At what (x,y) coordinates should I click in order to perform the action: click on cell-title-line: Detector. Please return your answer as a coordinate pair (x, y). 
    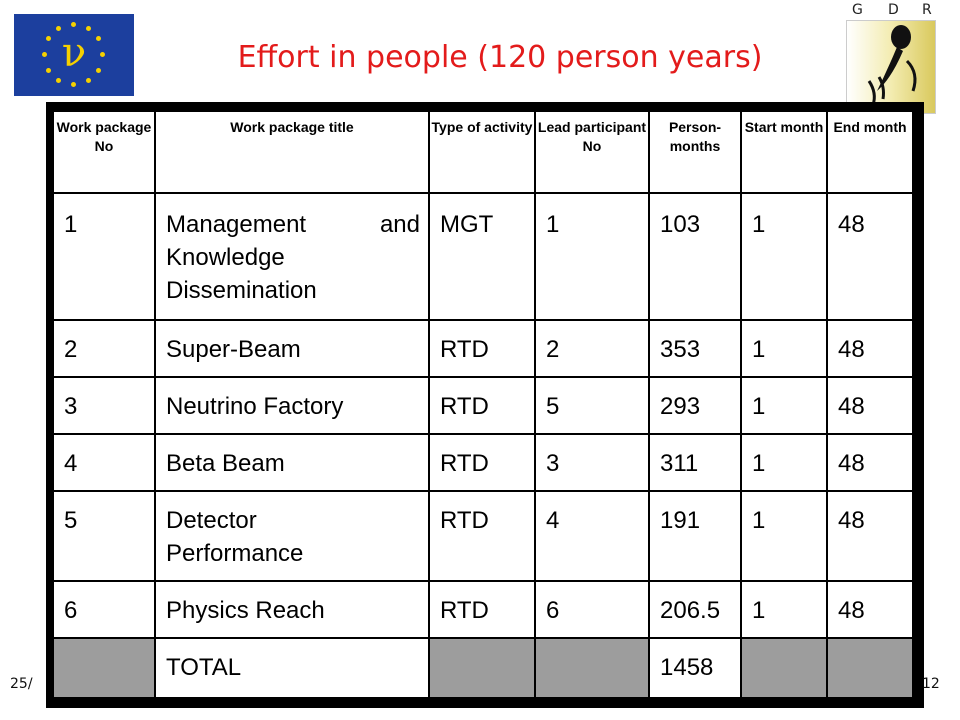
    Looking at the image, I should click on (211, 520).